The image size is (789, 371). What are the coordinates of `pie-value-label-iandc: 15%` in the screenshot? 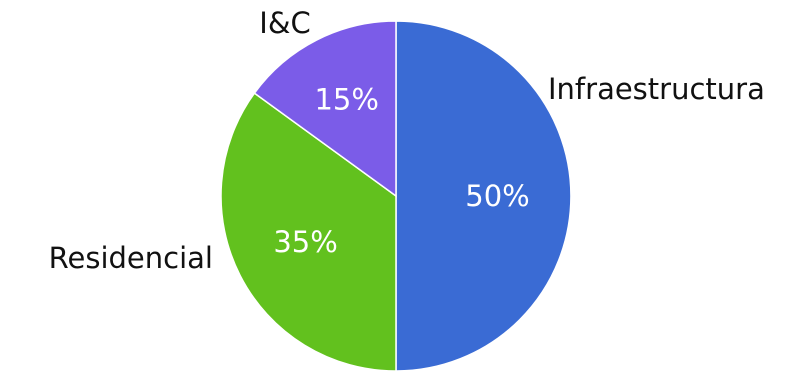 It's located at (346, 99).